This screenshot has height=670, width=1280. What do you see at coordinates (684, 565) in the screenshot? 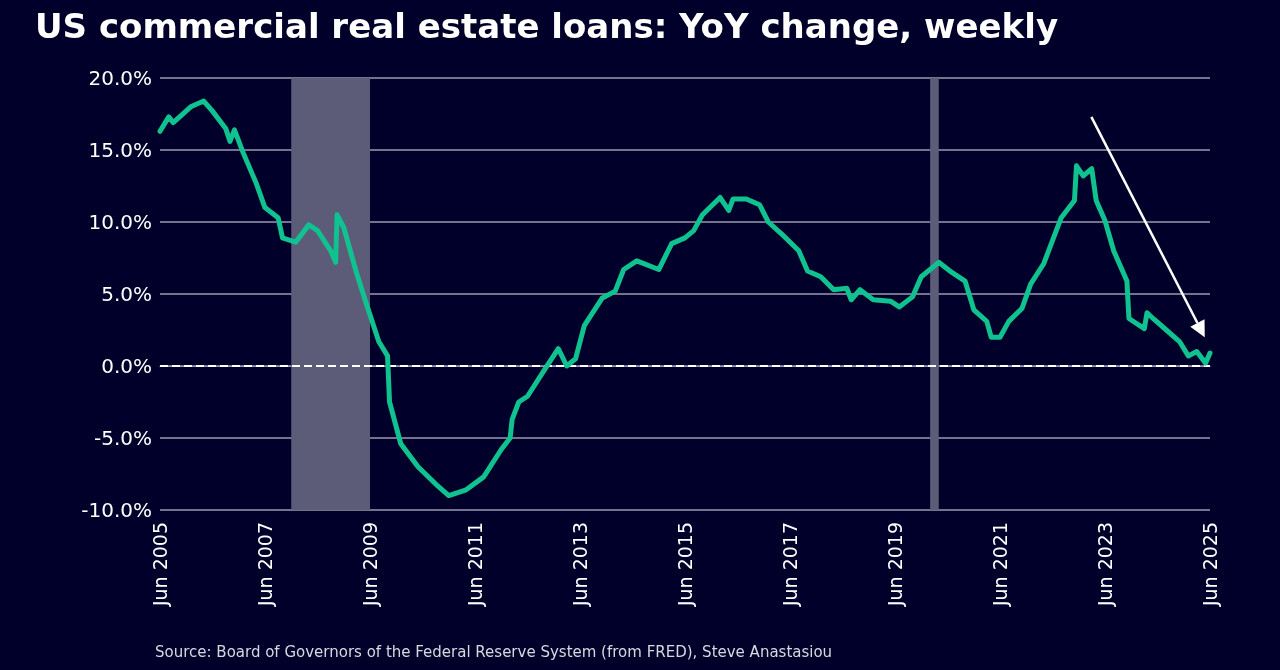
I see `x-tick-label: Jun 2015` at bounding box center [684, 565].